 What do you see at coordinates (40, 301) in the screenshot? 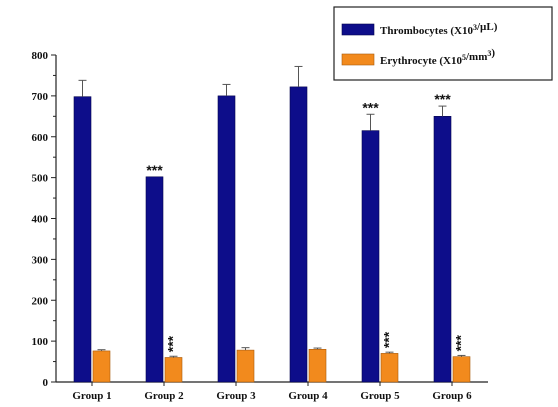
I see `y-tick-label: 200` at bounding box center [40, 301].